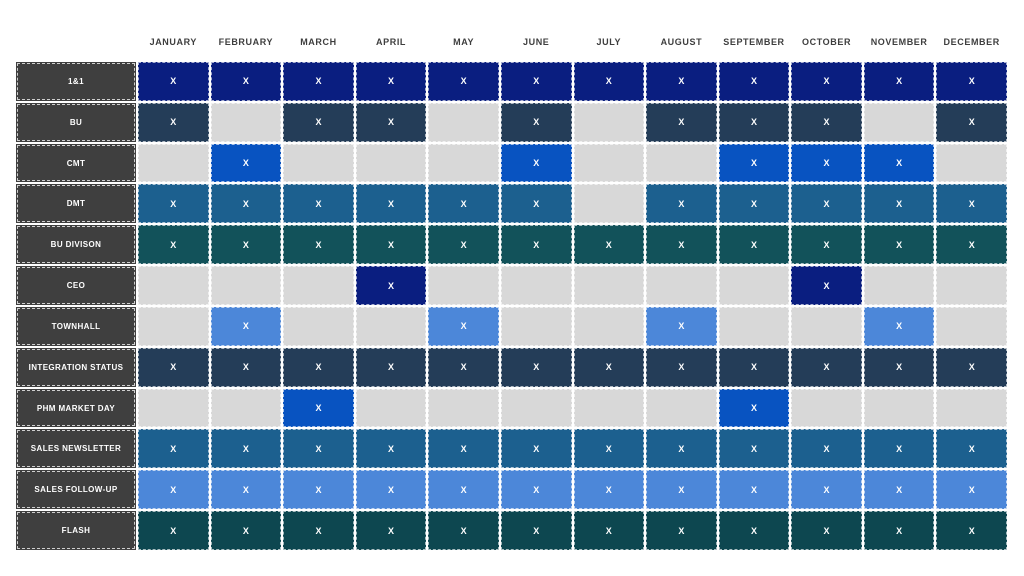 This screenshot has height=576, width=1024. I want to click on row-label: FLASH, so click(76, 530).